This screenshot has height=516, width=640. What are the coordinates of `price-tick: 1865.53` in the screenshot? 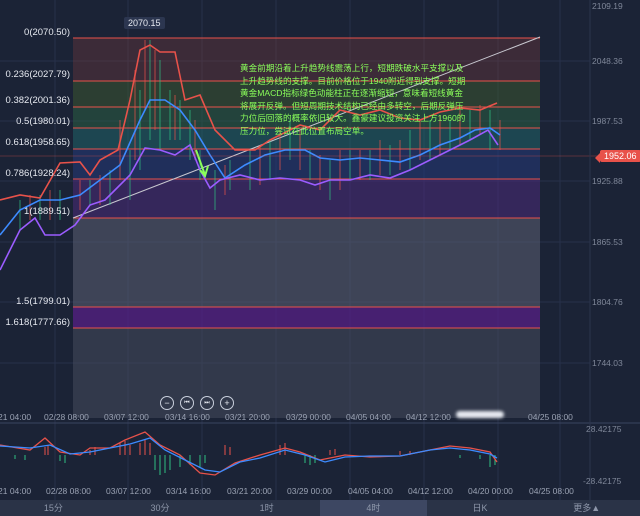 It's located at (607, 242).